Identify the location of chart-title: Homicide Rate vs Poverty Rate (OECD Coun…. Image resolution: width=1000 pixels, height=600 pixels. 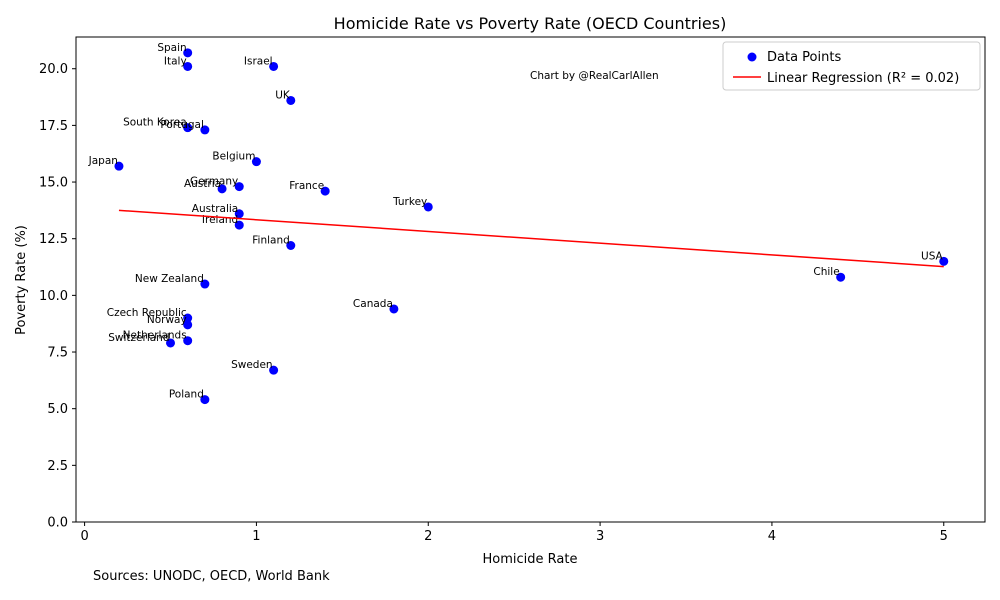
(530, 23).